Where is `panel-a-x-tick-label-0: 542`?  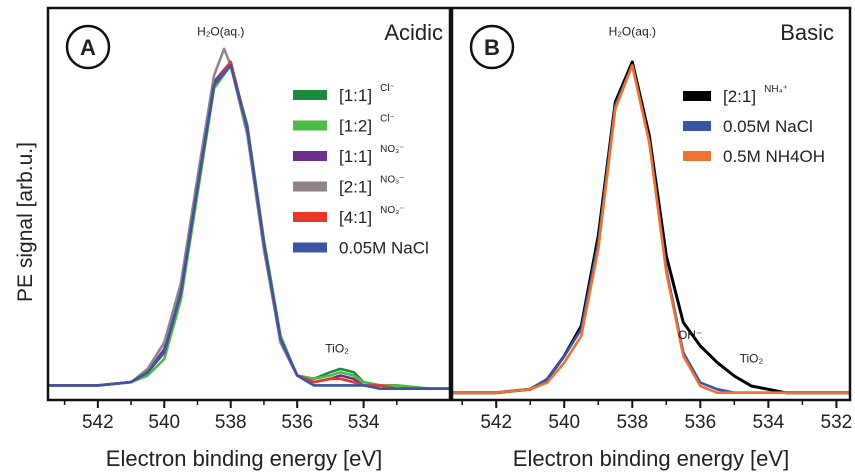 panel-a-x-tick-label-0: 542 is located at coordinates (98, 422).